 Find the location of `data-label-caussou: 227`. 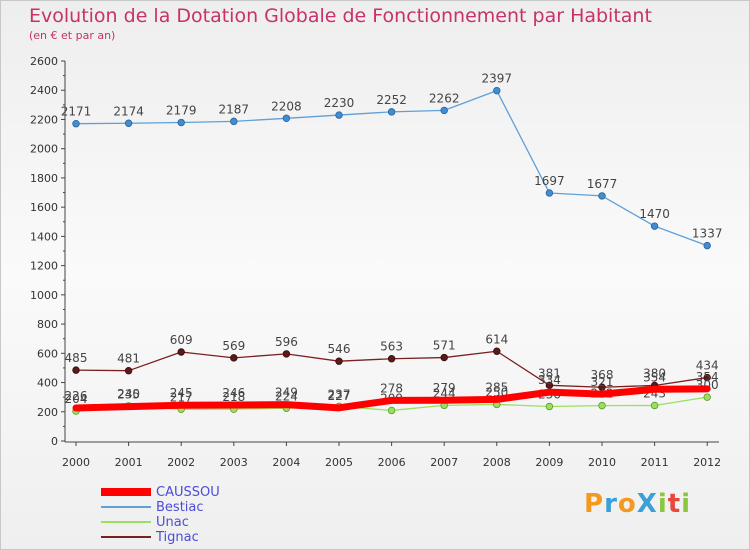

data-label-caussou: 227 is located at coordinates (339, 396).